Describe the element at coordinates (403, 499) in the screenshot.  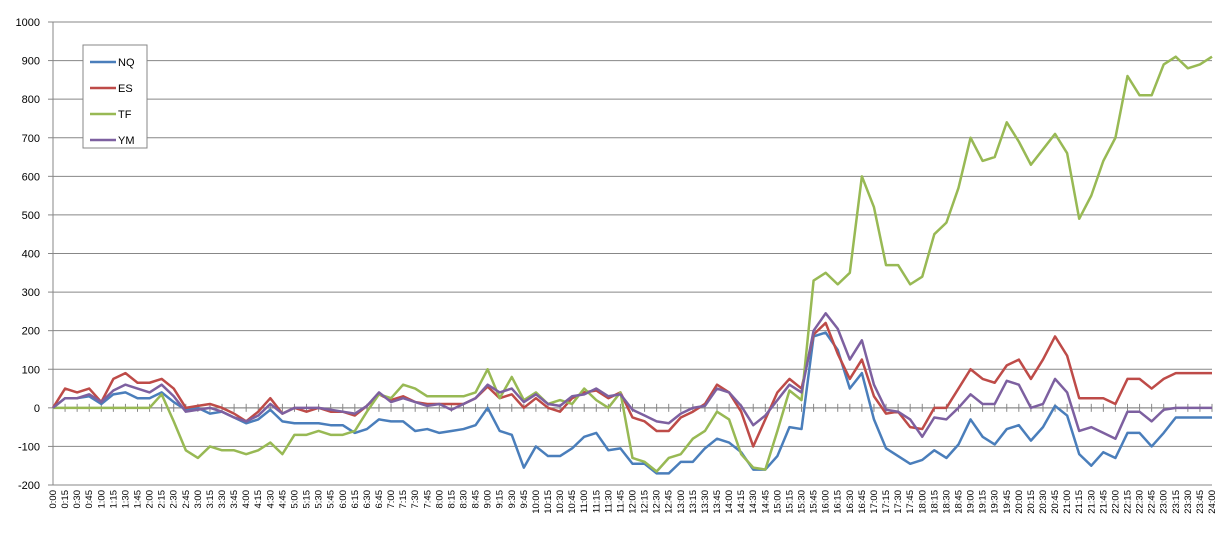
I see `x-tick-label: 7:15` at that location.